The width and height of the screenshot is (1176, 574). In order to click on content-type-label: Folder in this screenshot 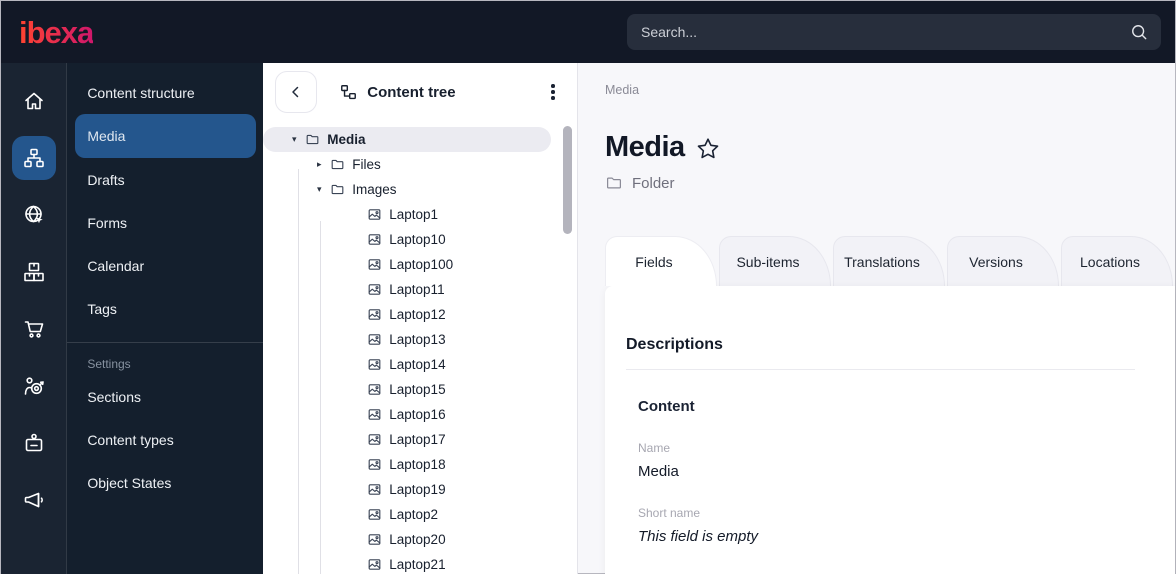, I will do `click(653, 183)`.